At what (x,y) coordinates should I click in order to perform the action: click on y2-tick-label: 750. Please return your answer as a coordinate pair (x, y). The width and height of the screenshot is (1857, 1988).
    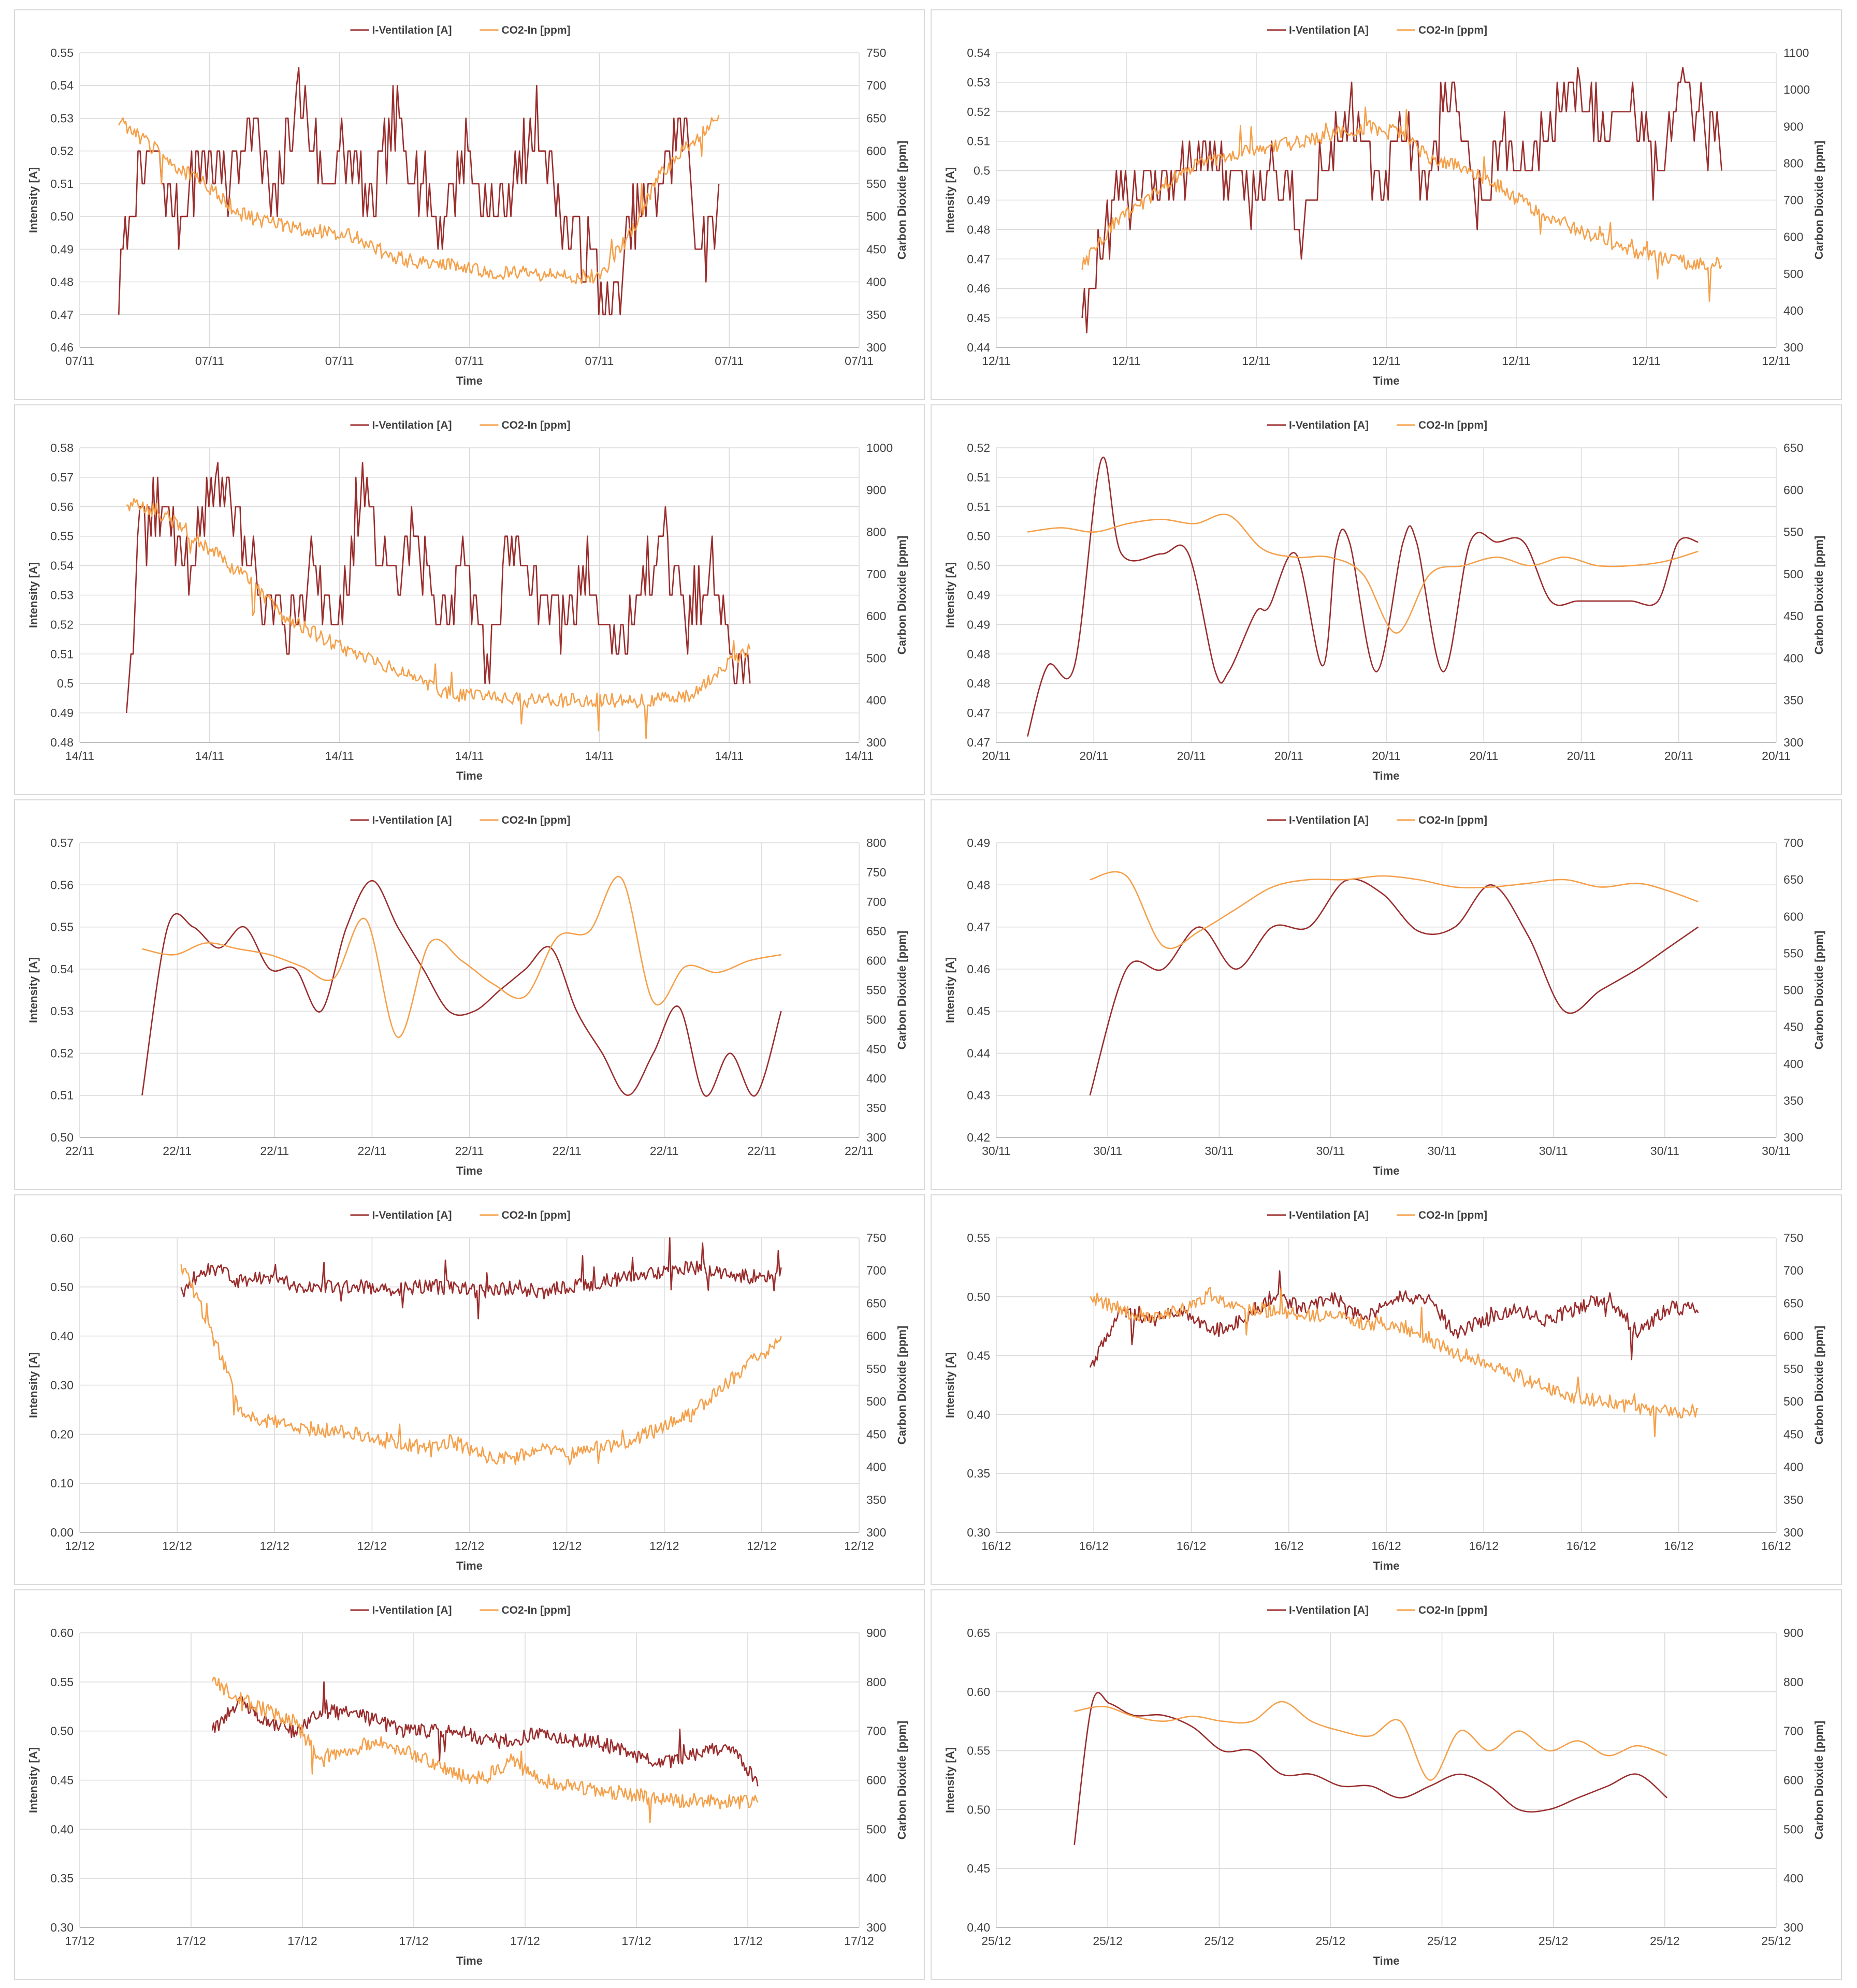
    Looking at the image, I should click on (876, 872).